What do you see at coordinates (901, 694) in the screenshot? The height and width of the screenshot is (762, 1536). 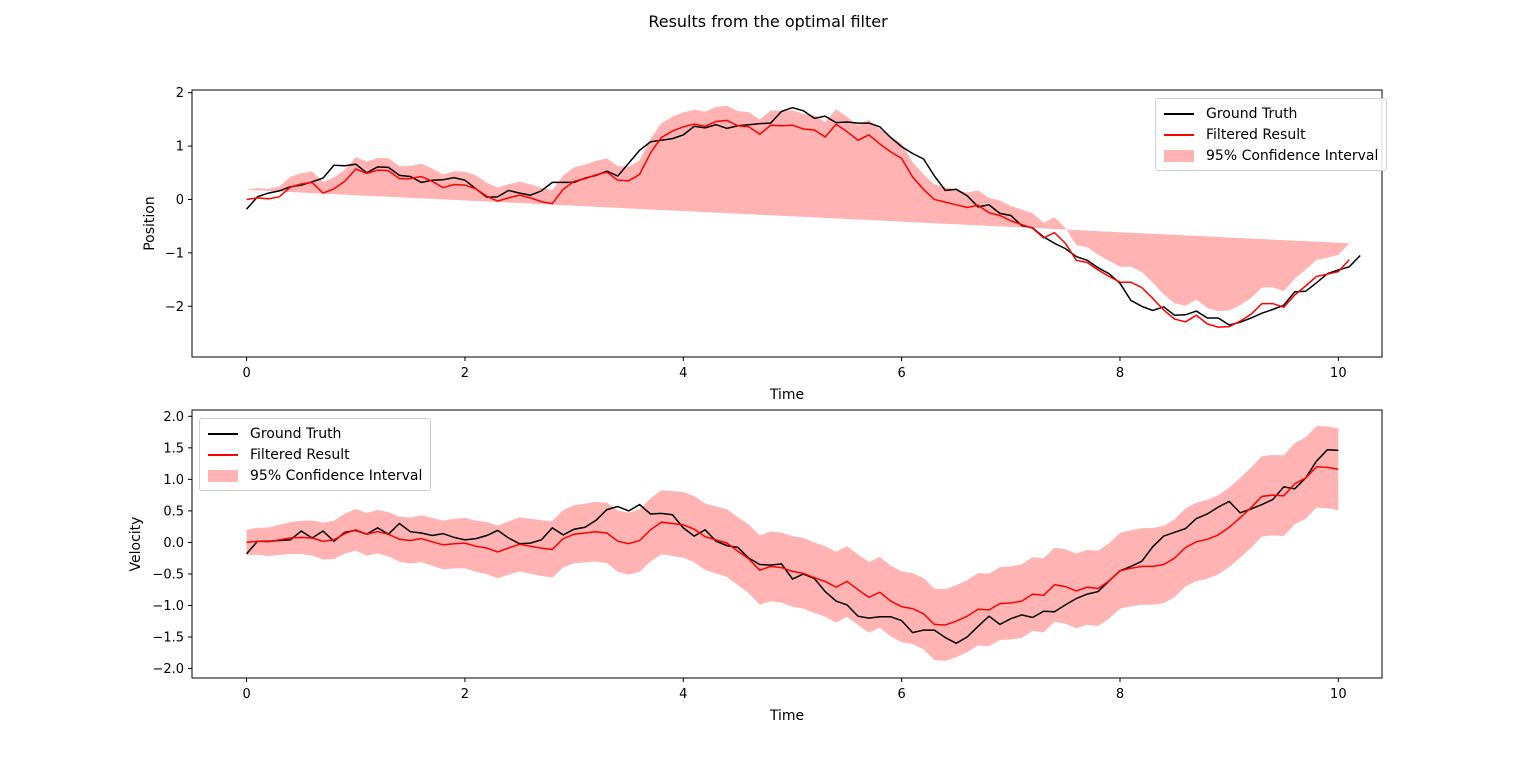 I see `velocity-xtick-label: 6` at bounding box center [901, 694].